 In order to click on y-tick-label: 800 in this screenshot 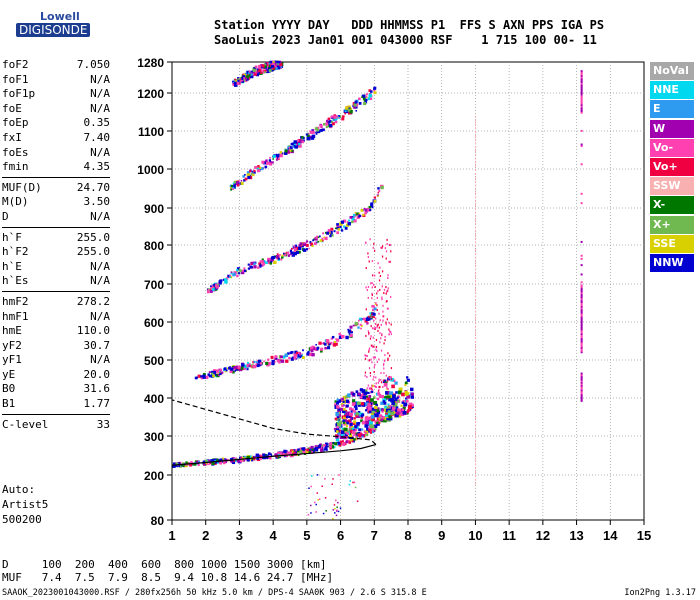, I will do `click(154, 246)`.